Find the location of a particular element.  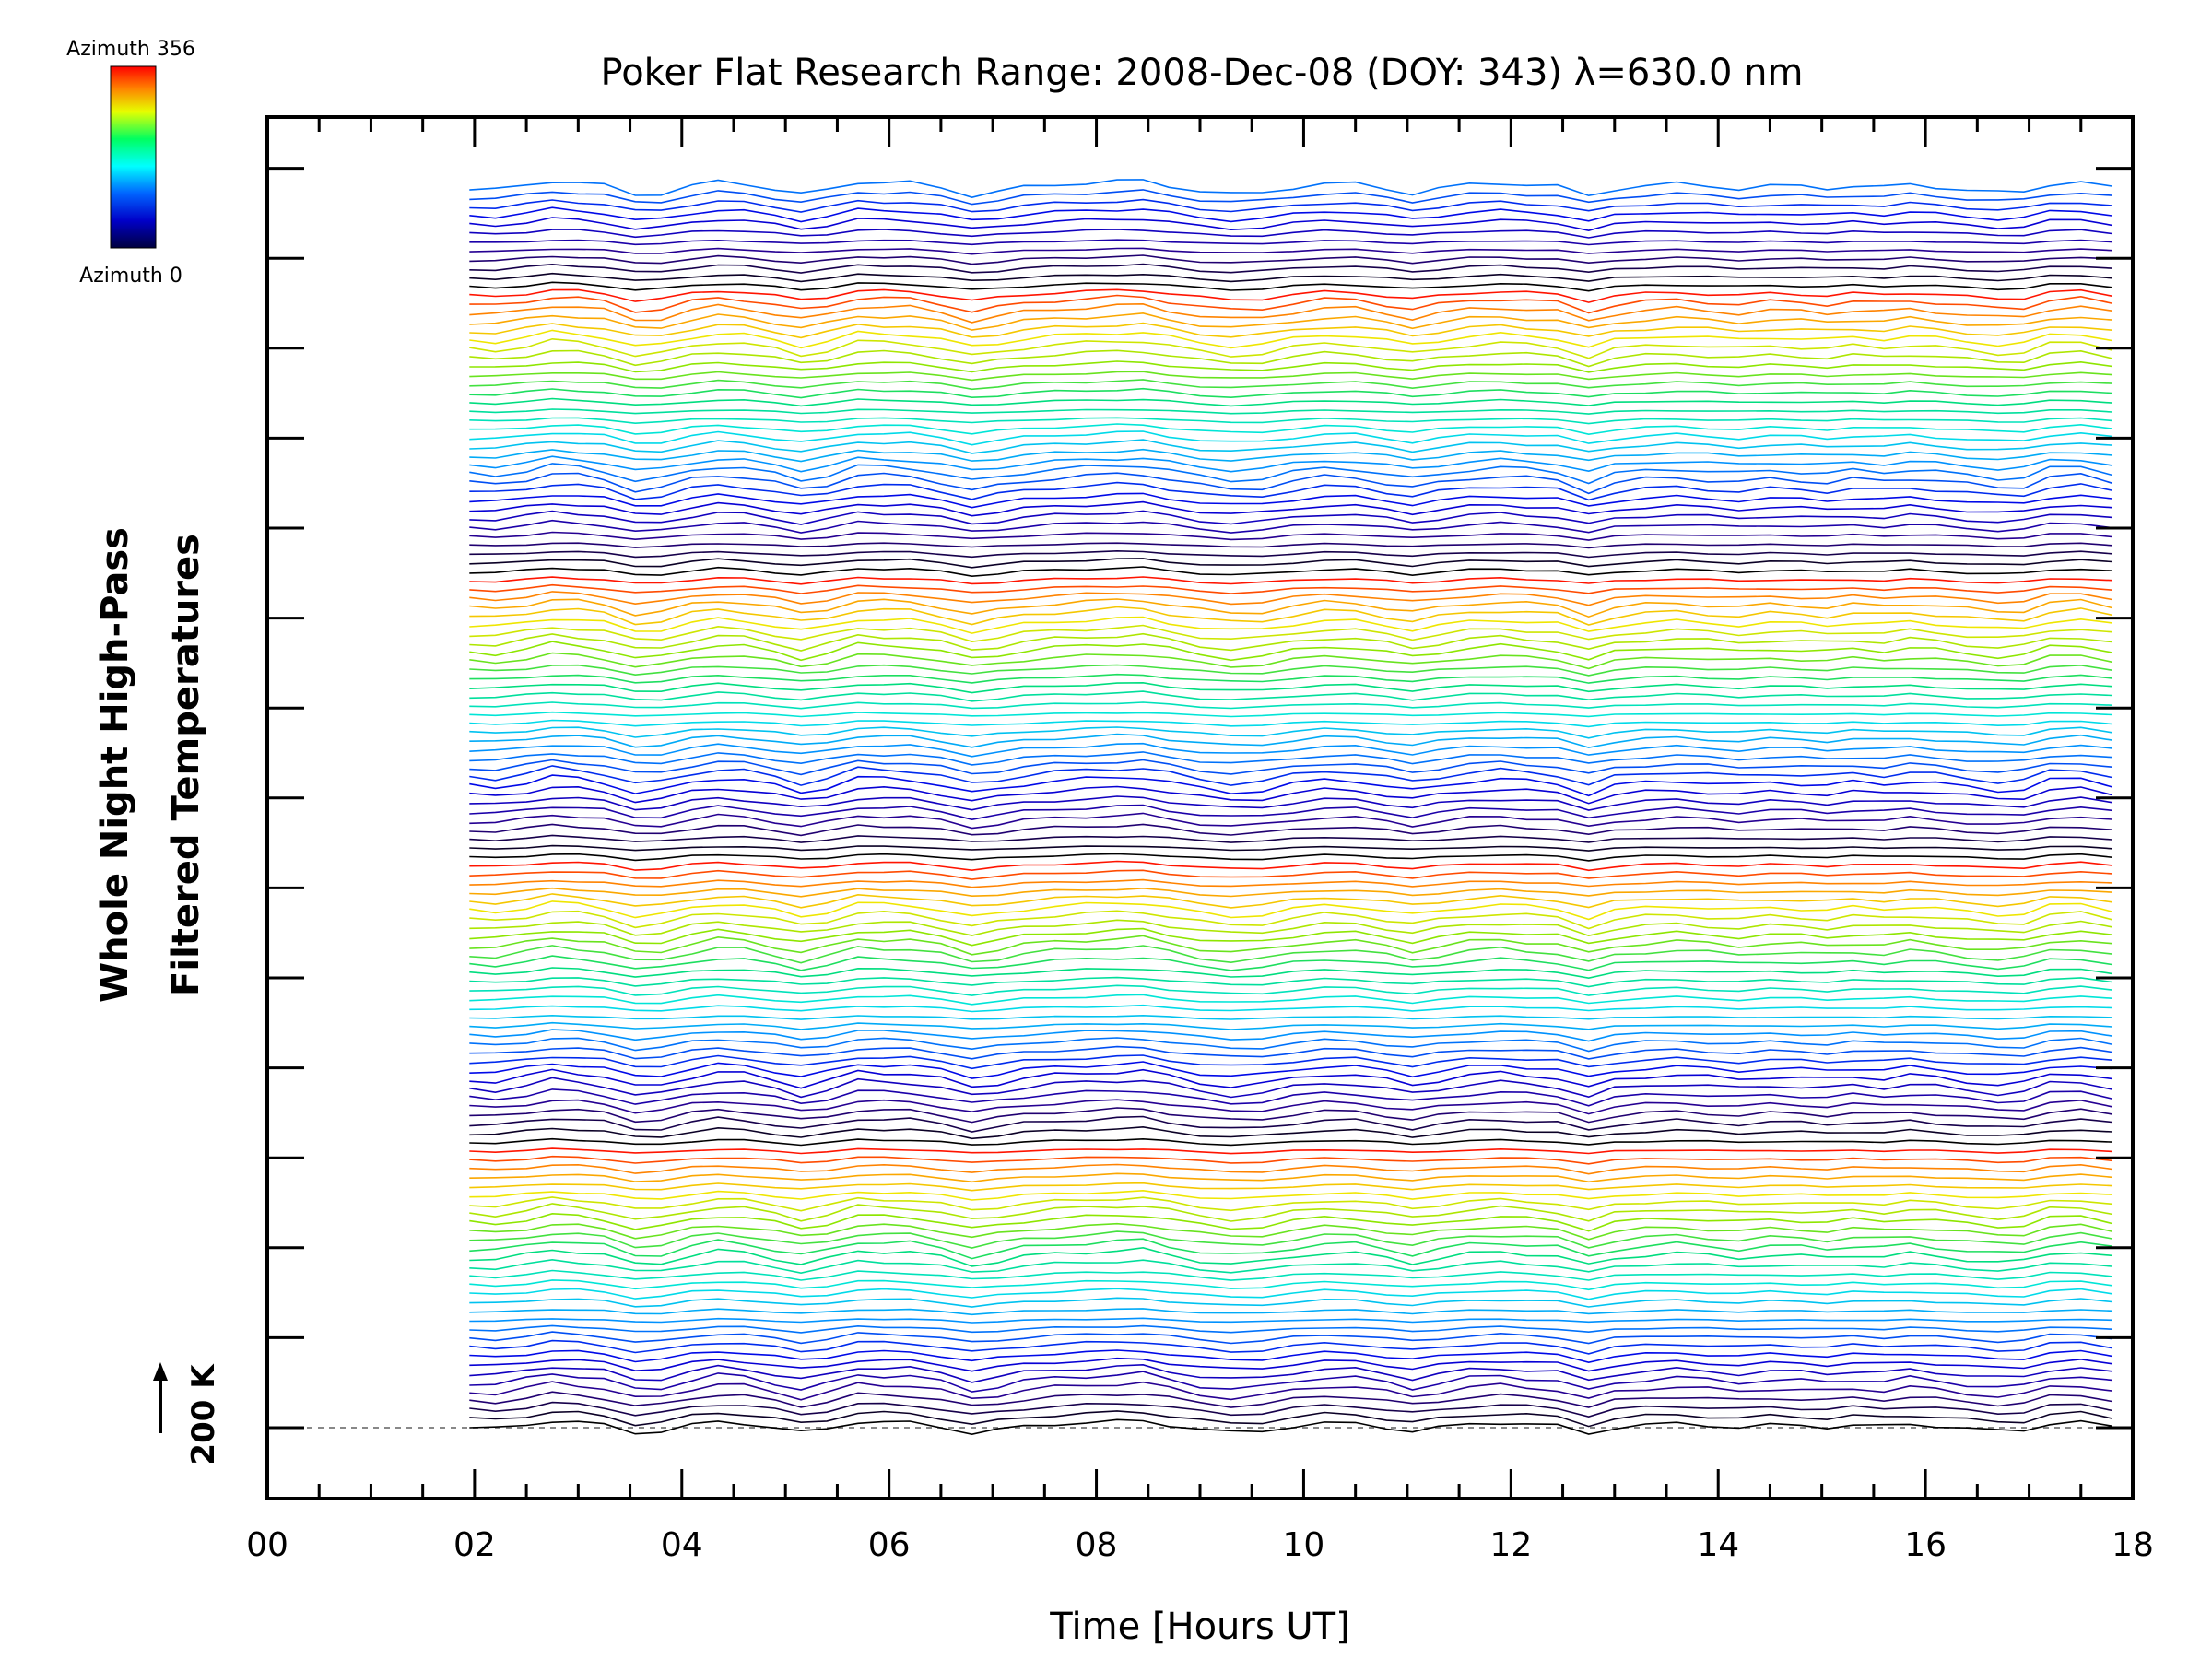

legend-top-label: Azimuth 356 is located at coordinates (130, 49).